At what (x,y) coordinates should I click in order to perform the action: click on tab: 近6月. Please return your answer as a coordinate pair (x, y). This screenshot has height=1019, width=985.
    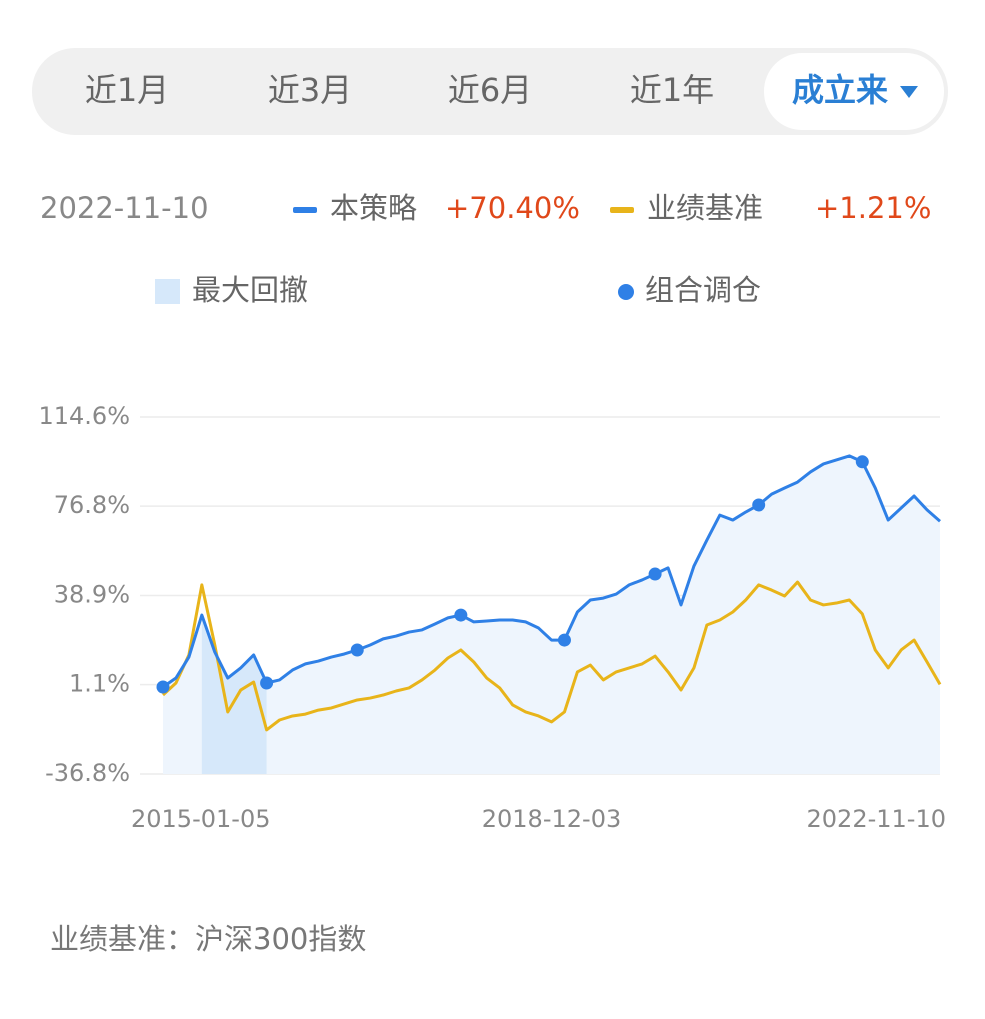
    Looking at the image, I should click on (490, 90).